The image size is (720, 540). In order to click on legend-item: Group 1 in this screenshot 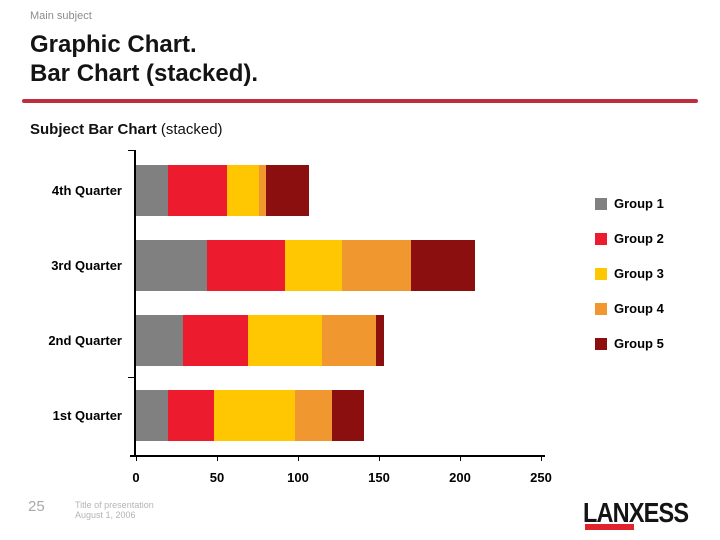, I will do `click(629, 203)`.